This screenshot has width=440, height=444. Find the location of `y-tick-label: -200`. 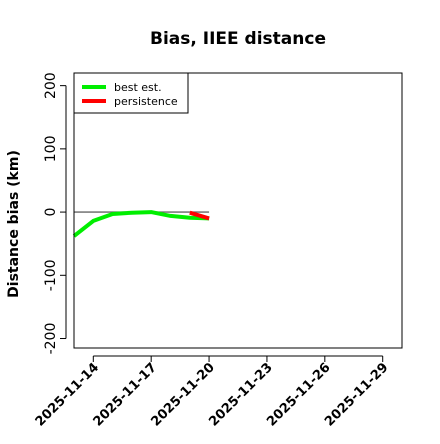

y-tick-label: -200 is located at coordinates (51, 339).